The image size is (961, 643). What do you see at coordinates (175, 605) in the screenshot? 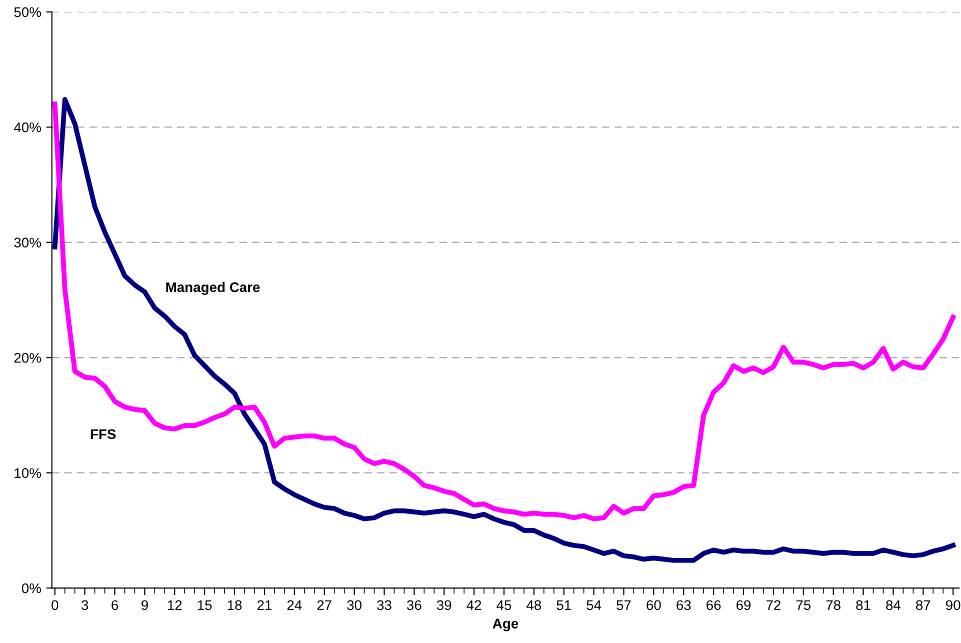
I see `x-tick-label: 12` at bounding box center [175, 605].